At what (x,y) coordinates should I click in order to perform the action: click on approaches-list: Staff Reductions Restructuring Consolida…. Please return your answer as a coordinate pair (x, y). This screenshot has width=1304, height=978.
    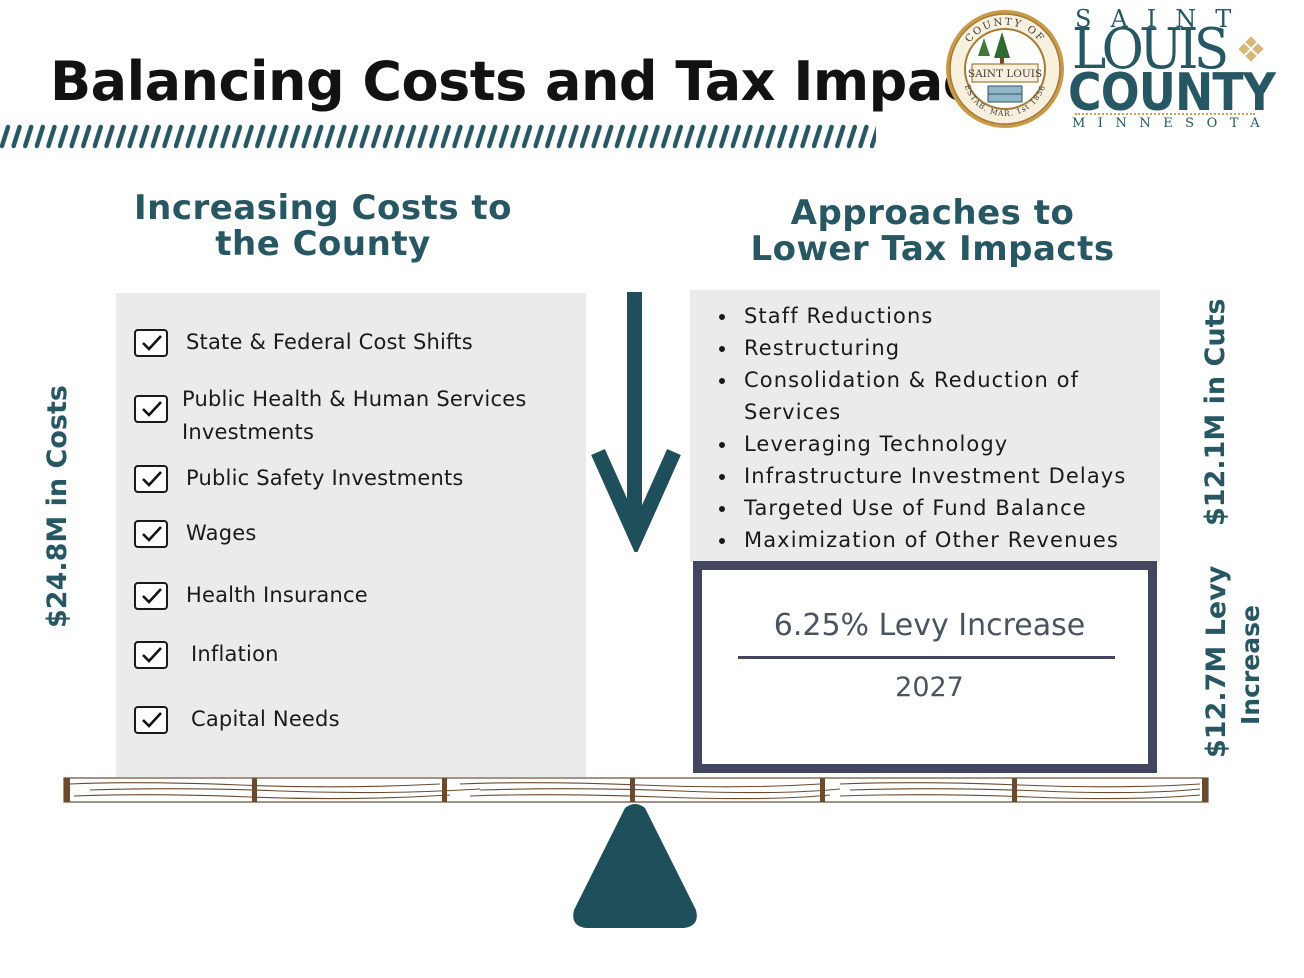
    Looking at the image, I should click on (938, 428).